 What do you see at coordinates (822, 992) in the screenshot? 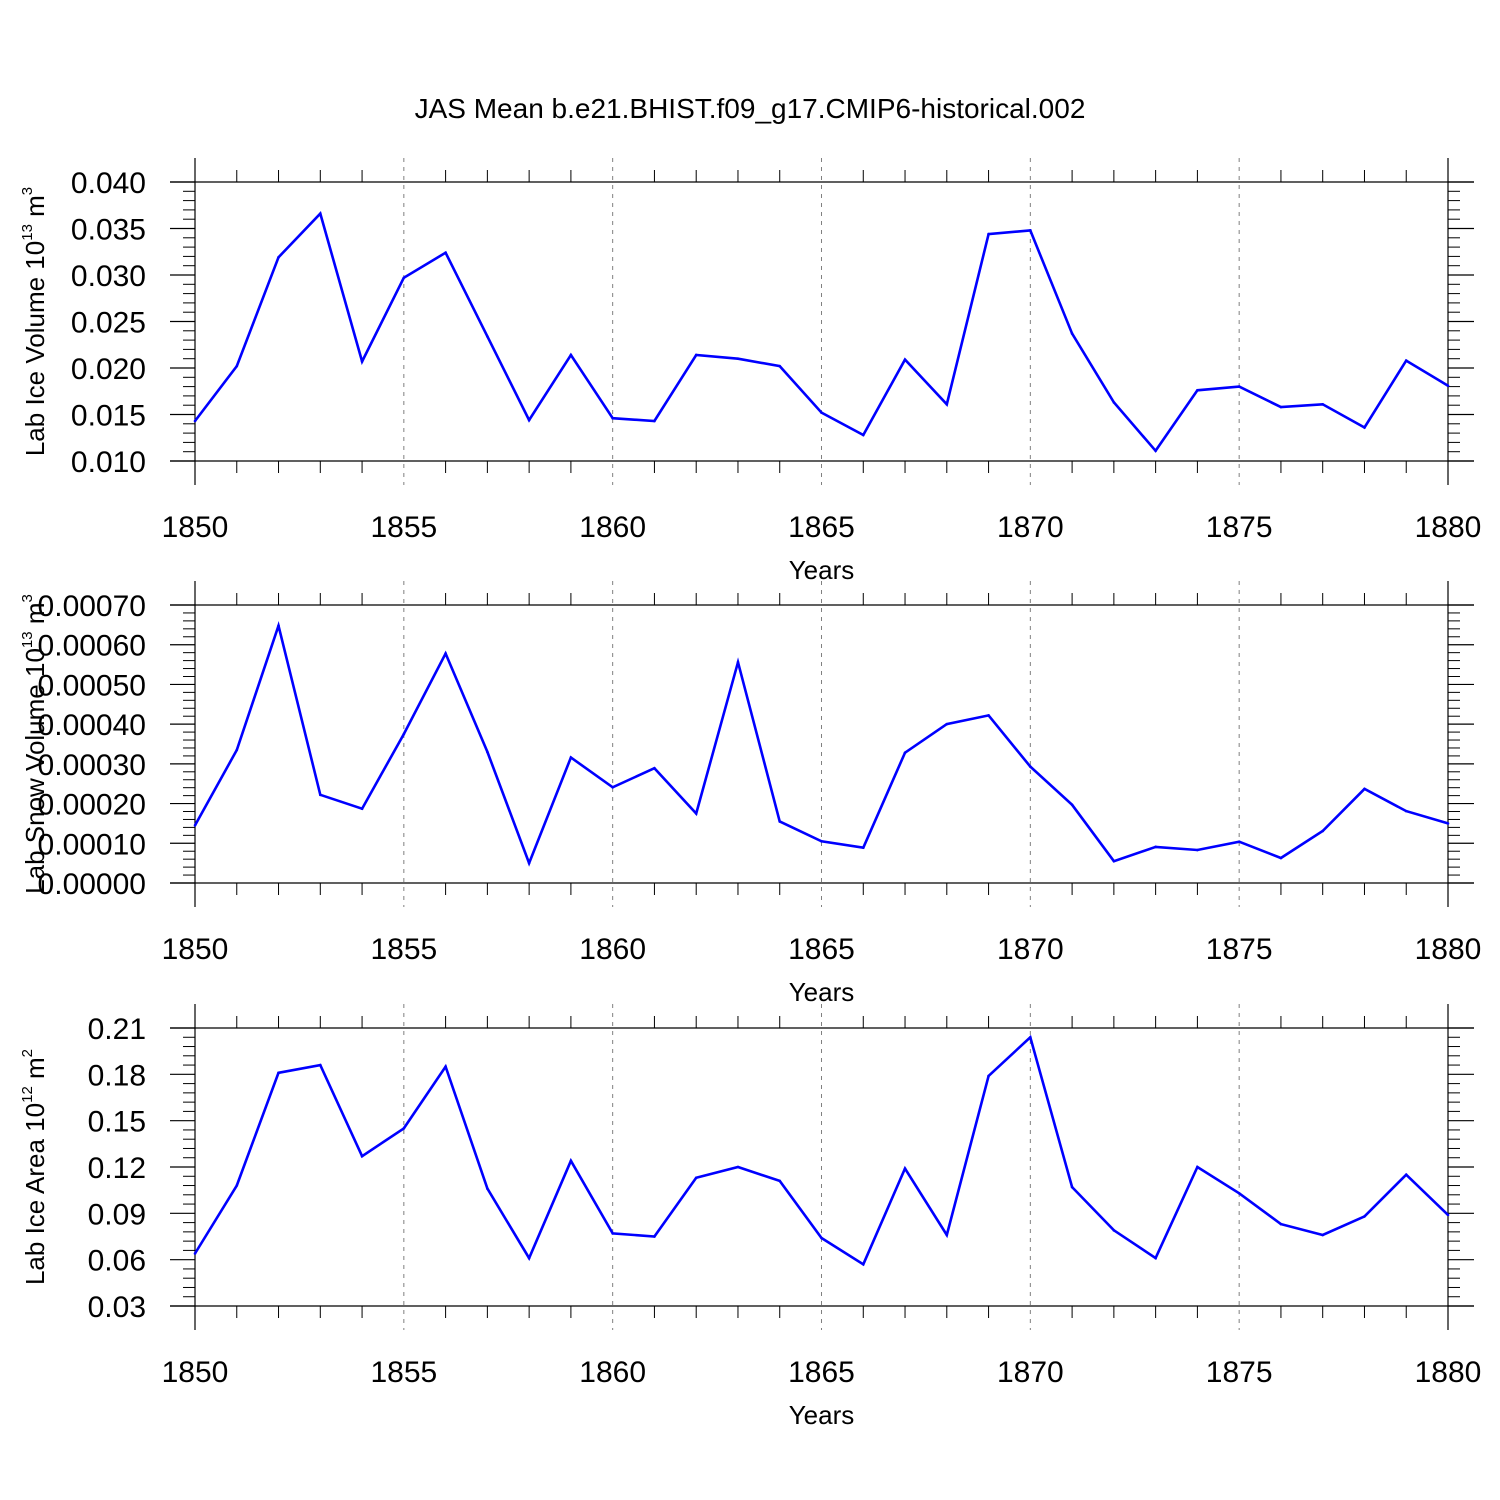
I see `x-axis-label: Years` at bounding box center [822, 992].